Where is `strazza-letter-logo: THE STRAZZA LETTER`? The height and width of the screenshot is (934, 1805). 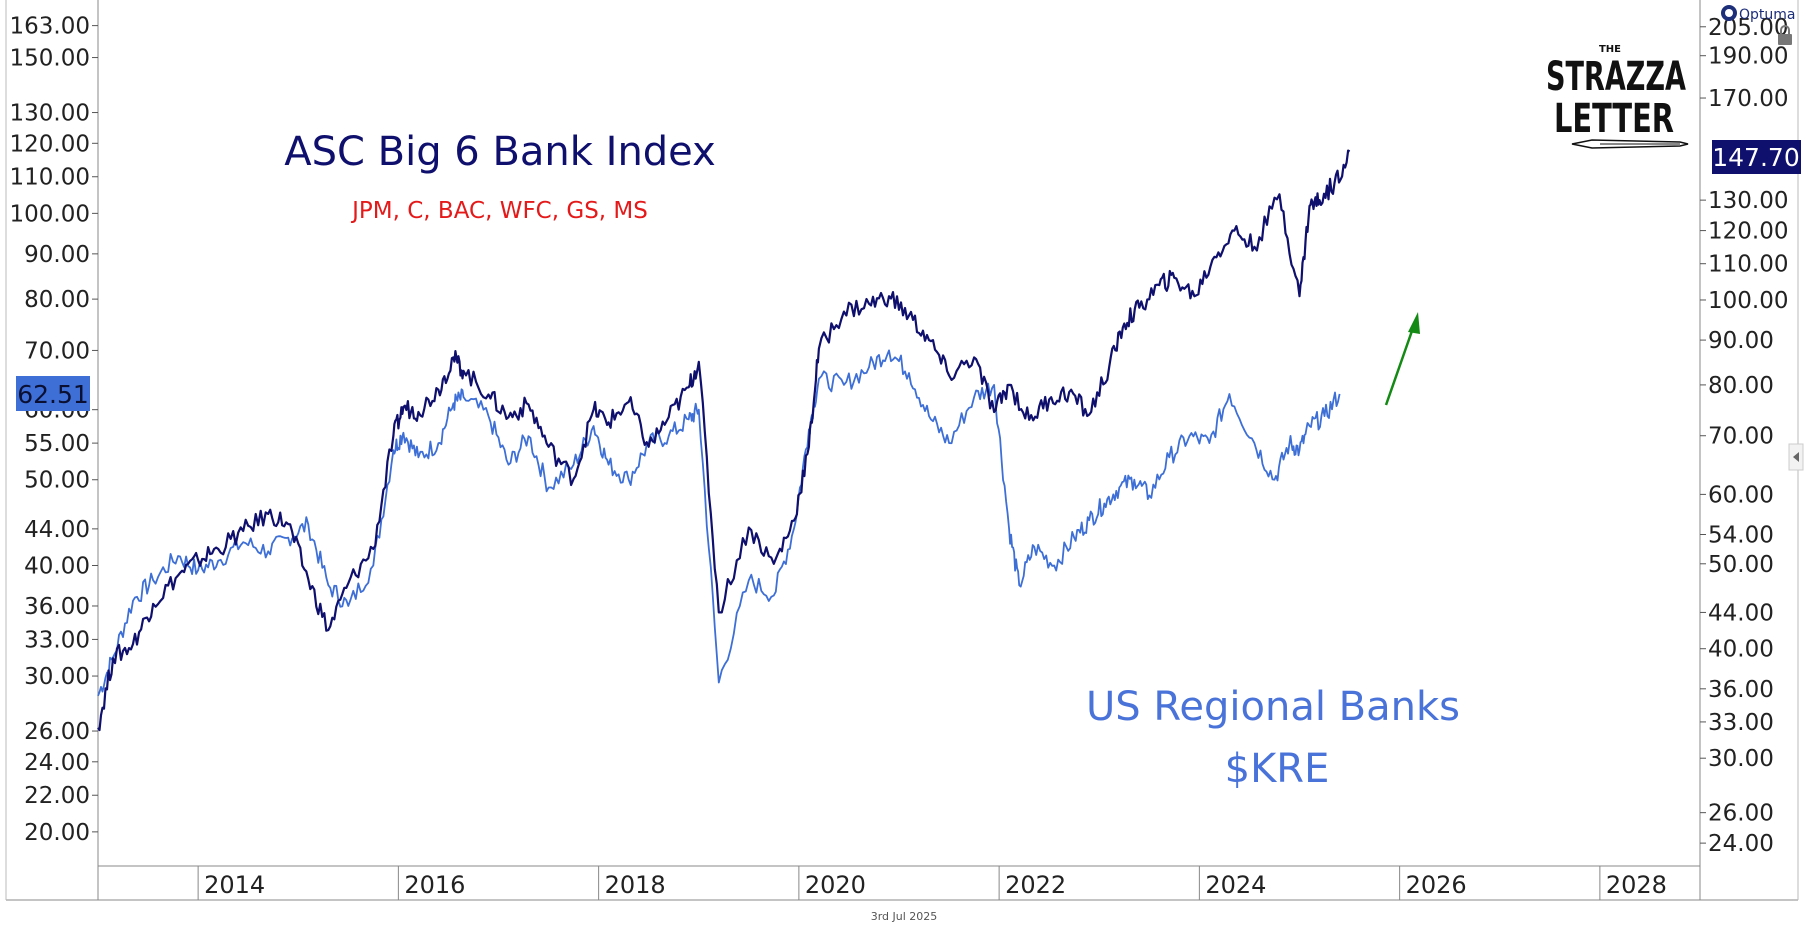
strazza-letter-logo: THE STRAZZA LETTER is located at coordinates (1617, 96).